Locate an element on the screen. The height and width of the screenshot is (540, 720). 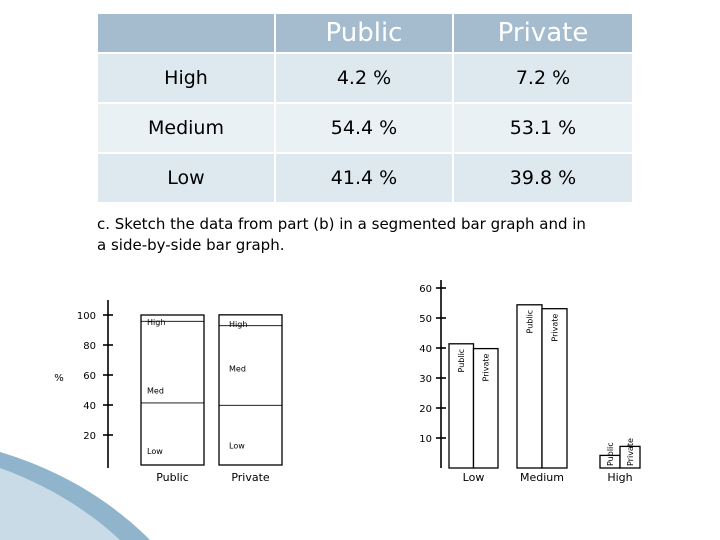
seg-bar-private is located at coordinates (250, 390).